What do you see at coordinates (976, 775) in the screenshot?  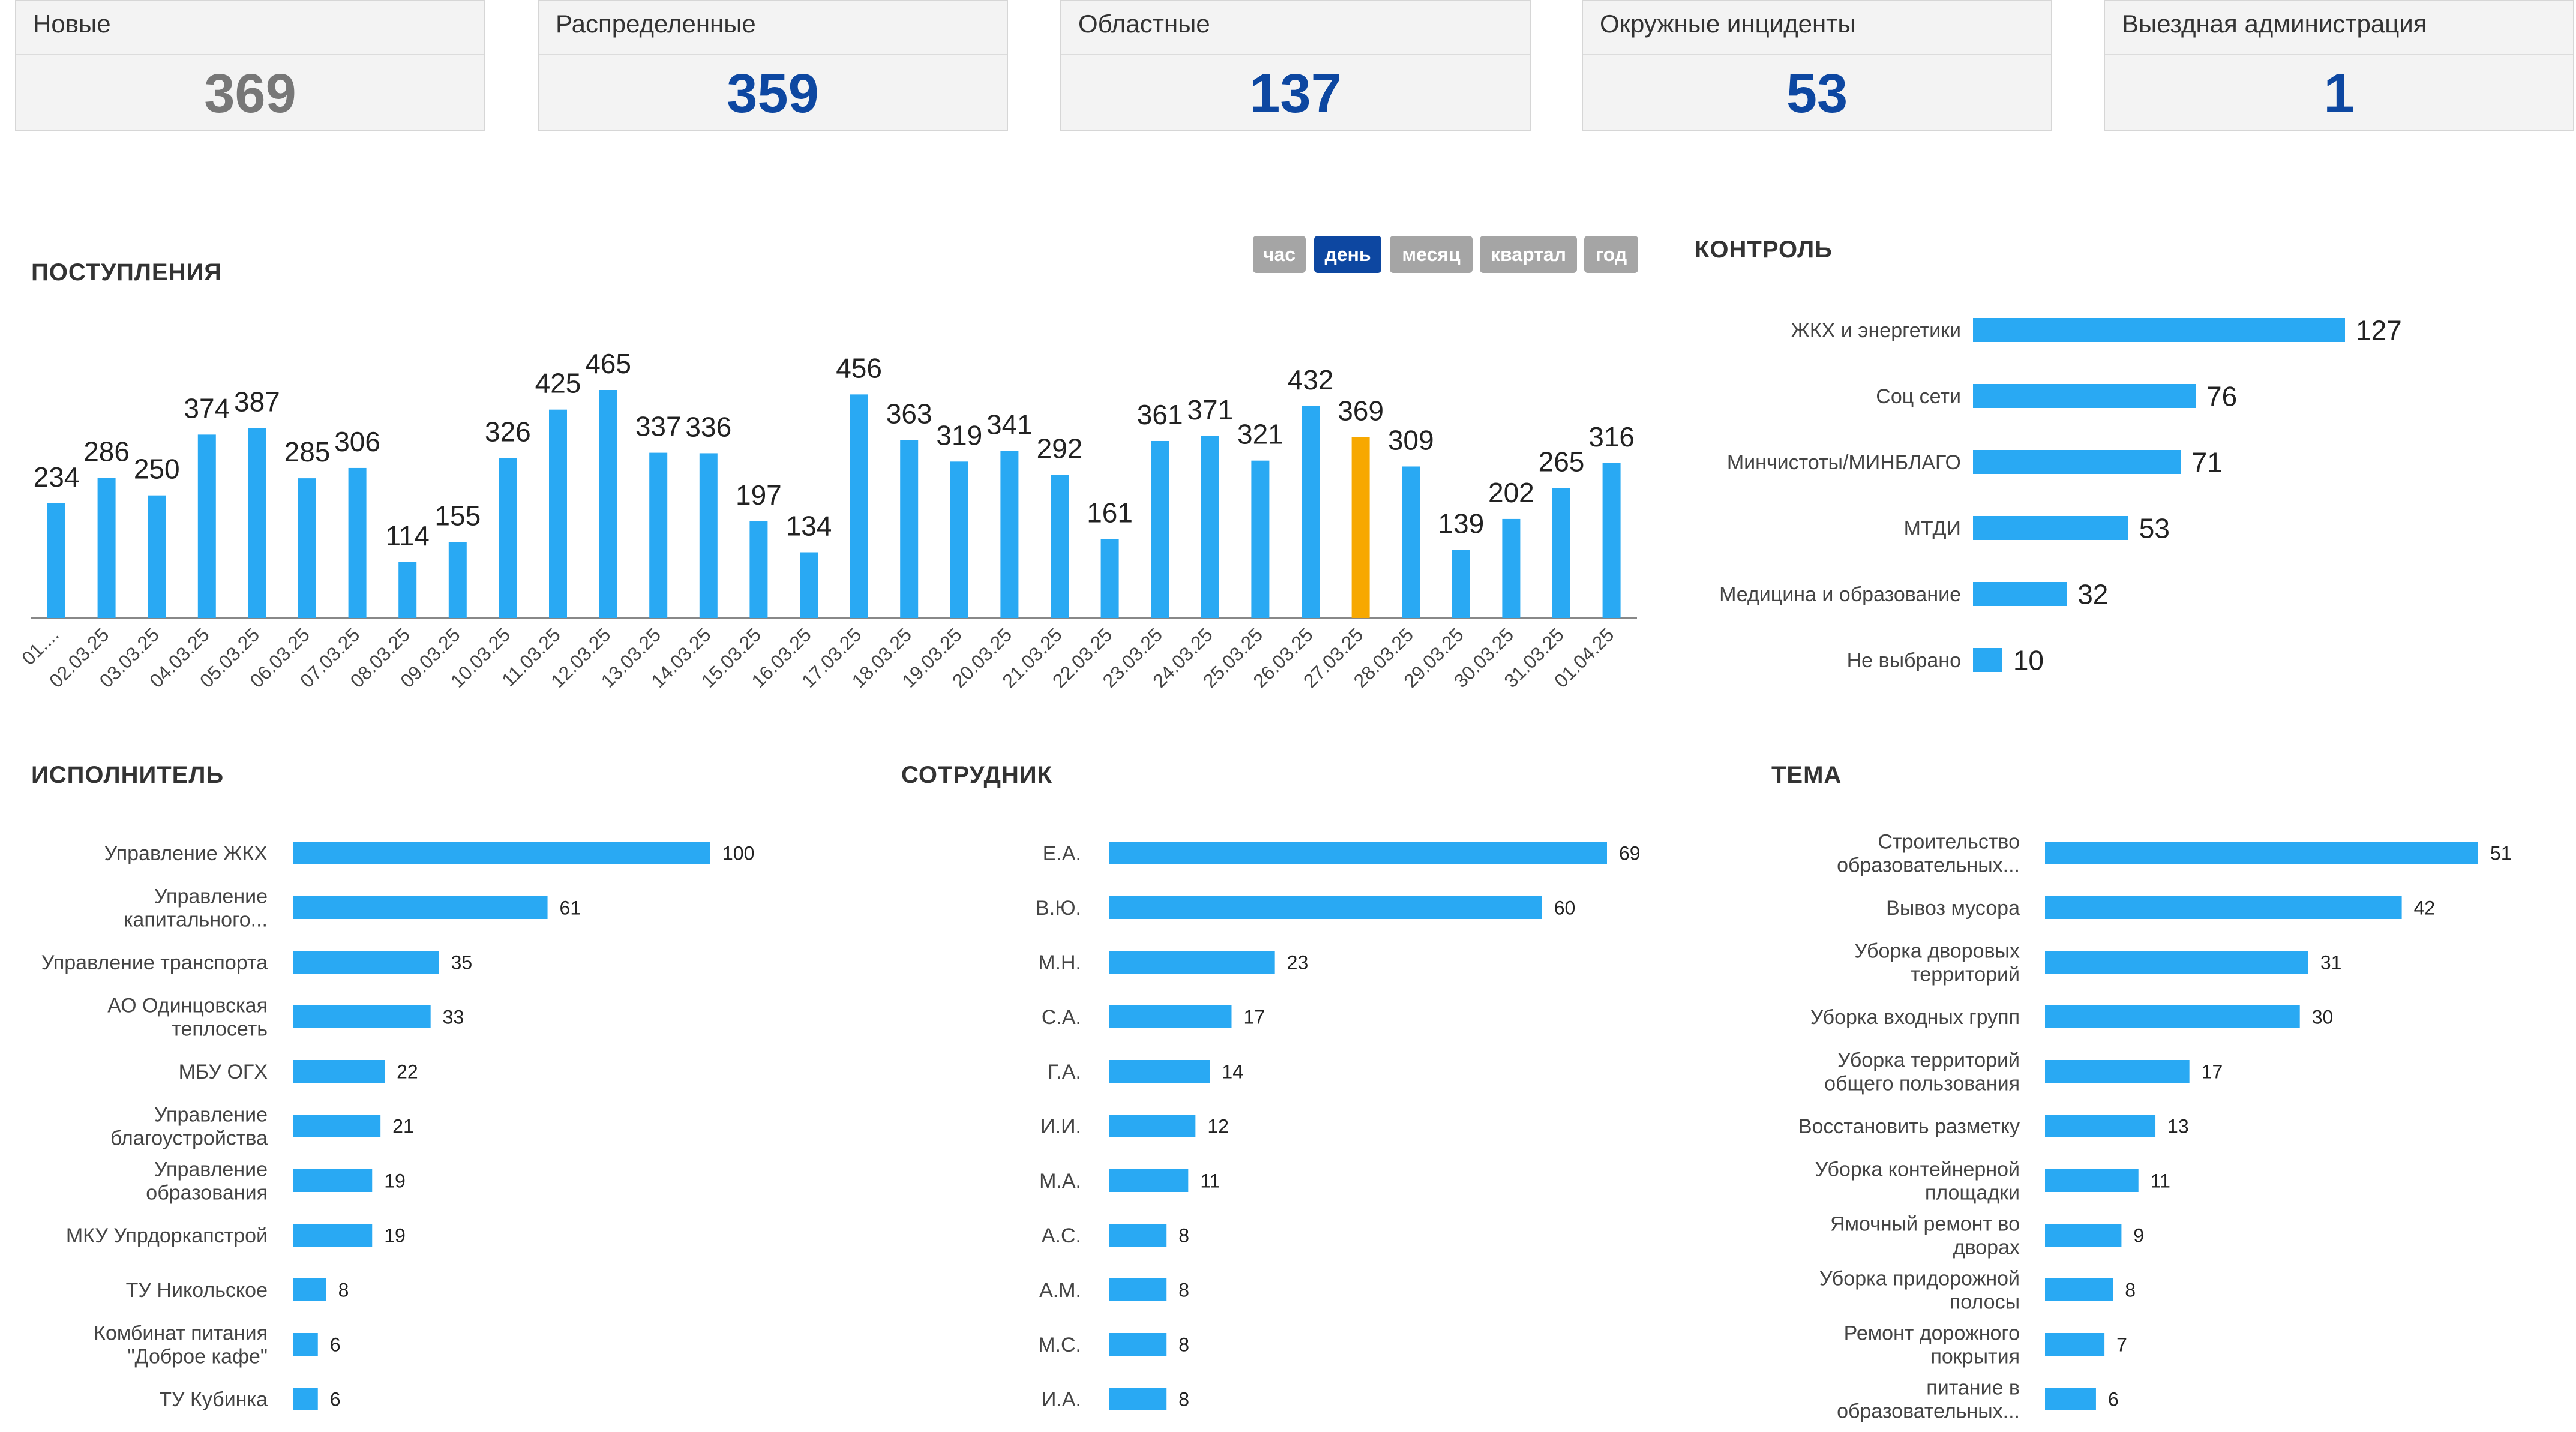 I see `employee-title: СОТРУДНИК` at bounding box center [976, 775].